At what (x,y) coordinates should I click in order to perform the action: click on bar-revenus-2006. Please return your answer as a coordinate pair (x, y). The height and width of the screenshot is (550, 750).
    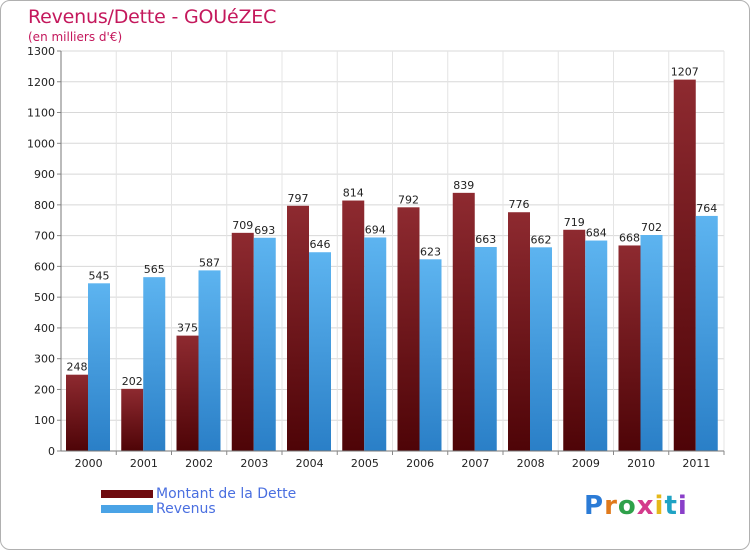
    Looking at the image, I should click on (430, 355).